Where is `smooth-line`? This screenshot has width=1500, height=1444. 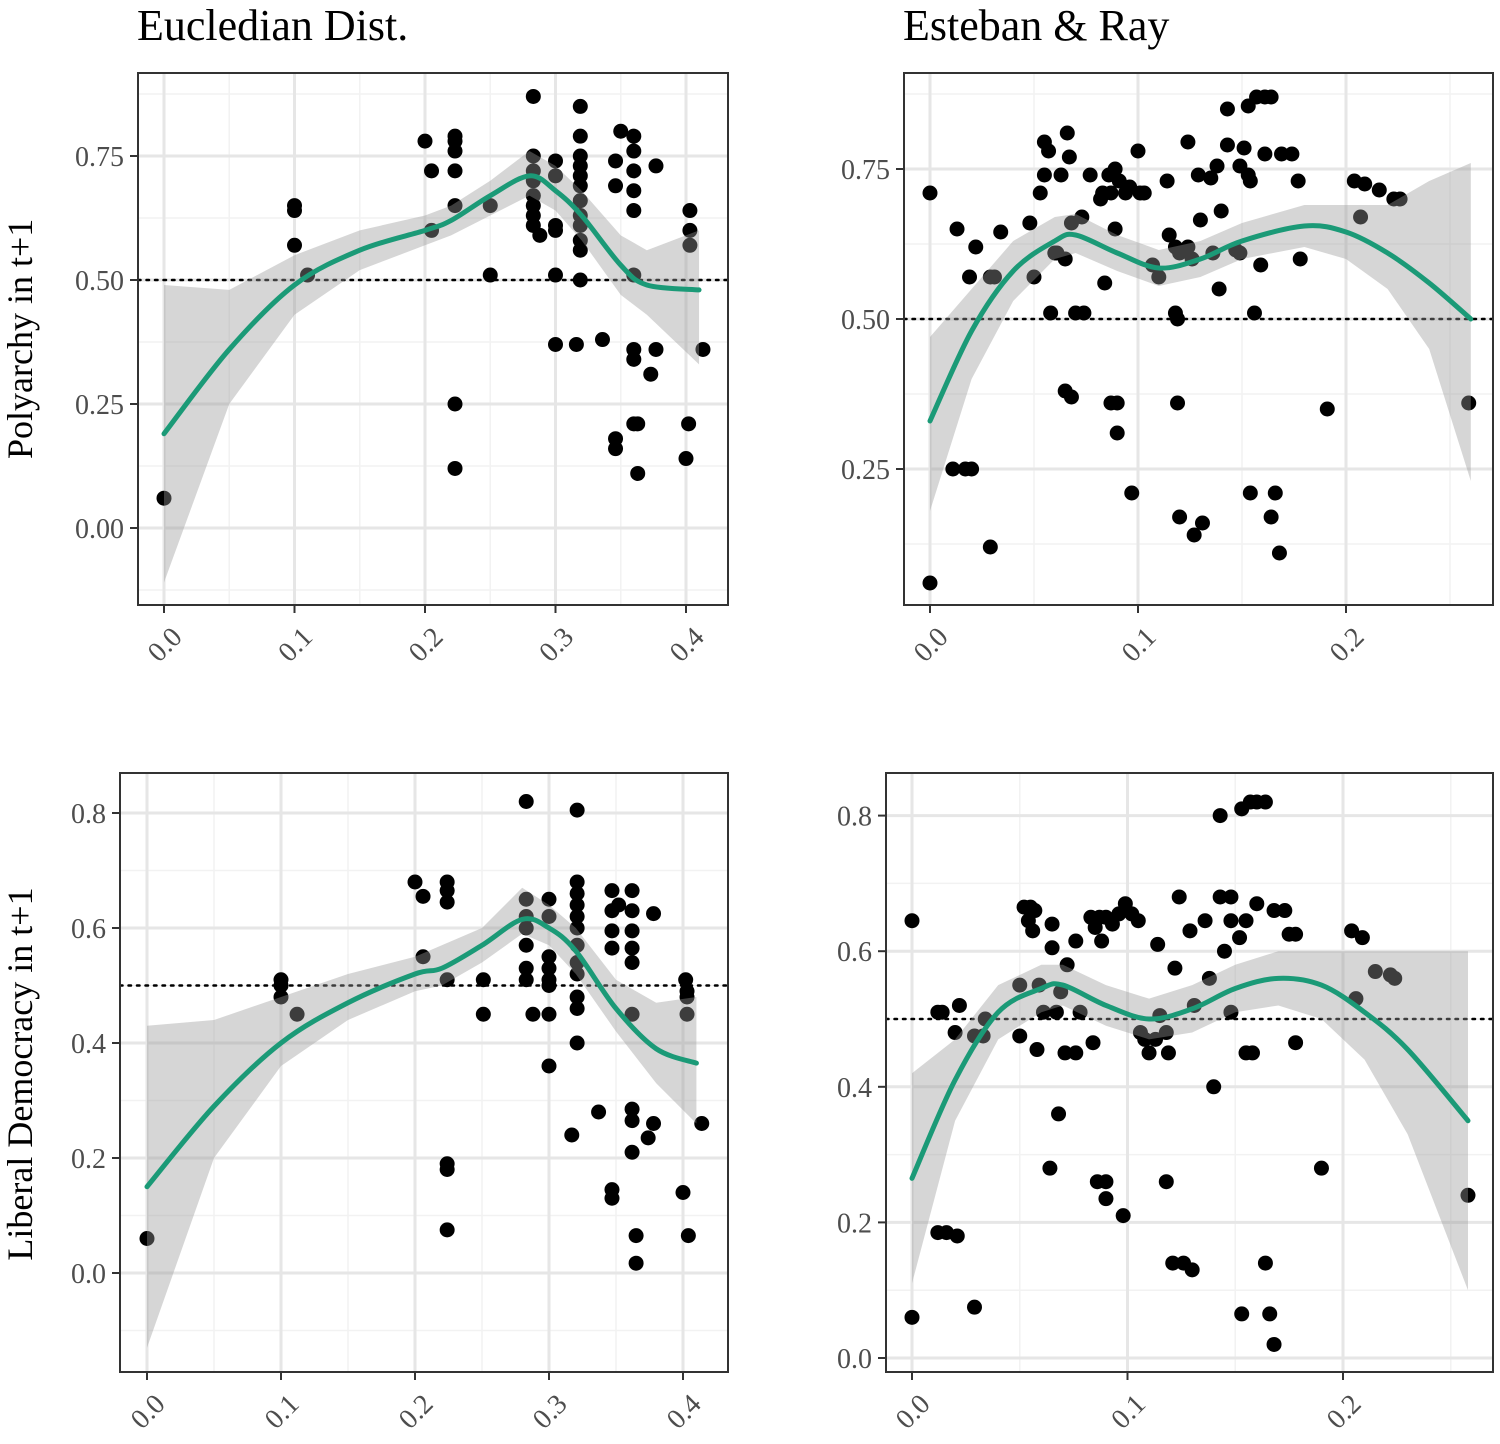 smooth-line is located at coordinates (1190, 1078).